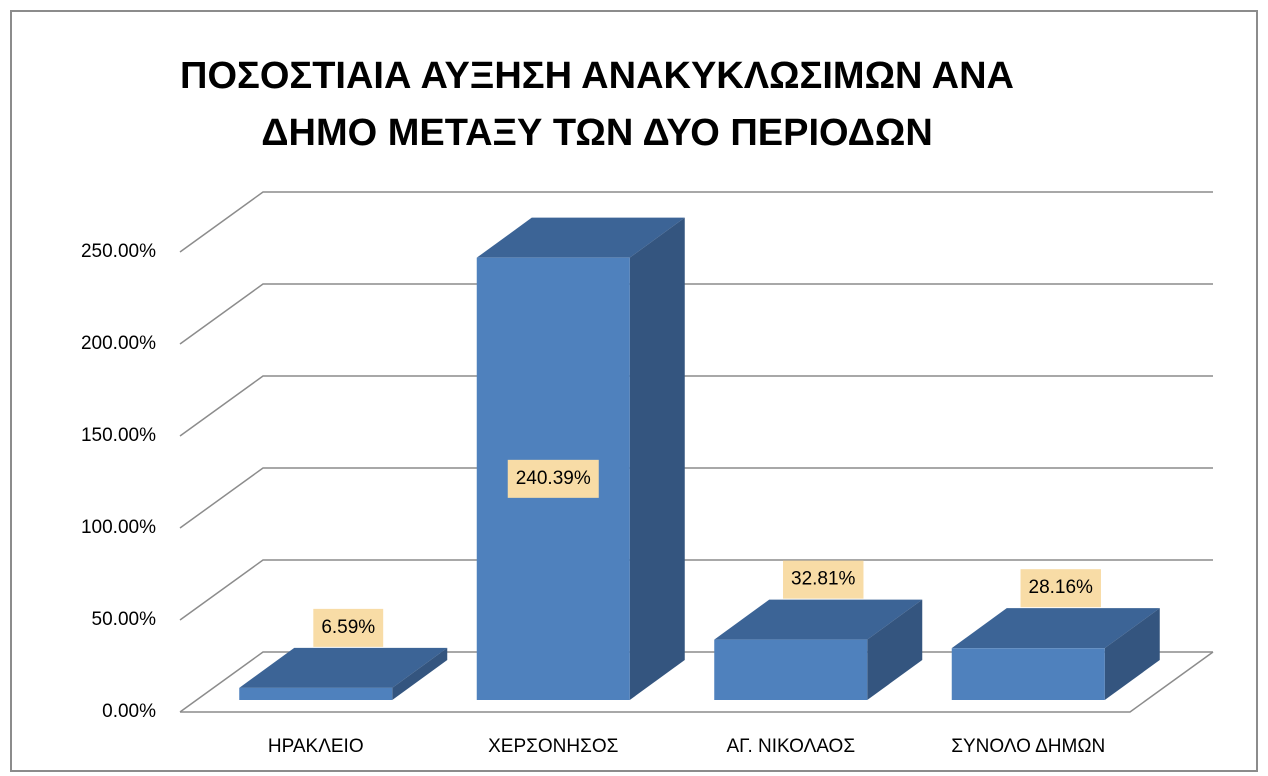 The width and height of the screenshot is (1268, 776). I want to click on data-label: 28.16%, so click(1061, 587).